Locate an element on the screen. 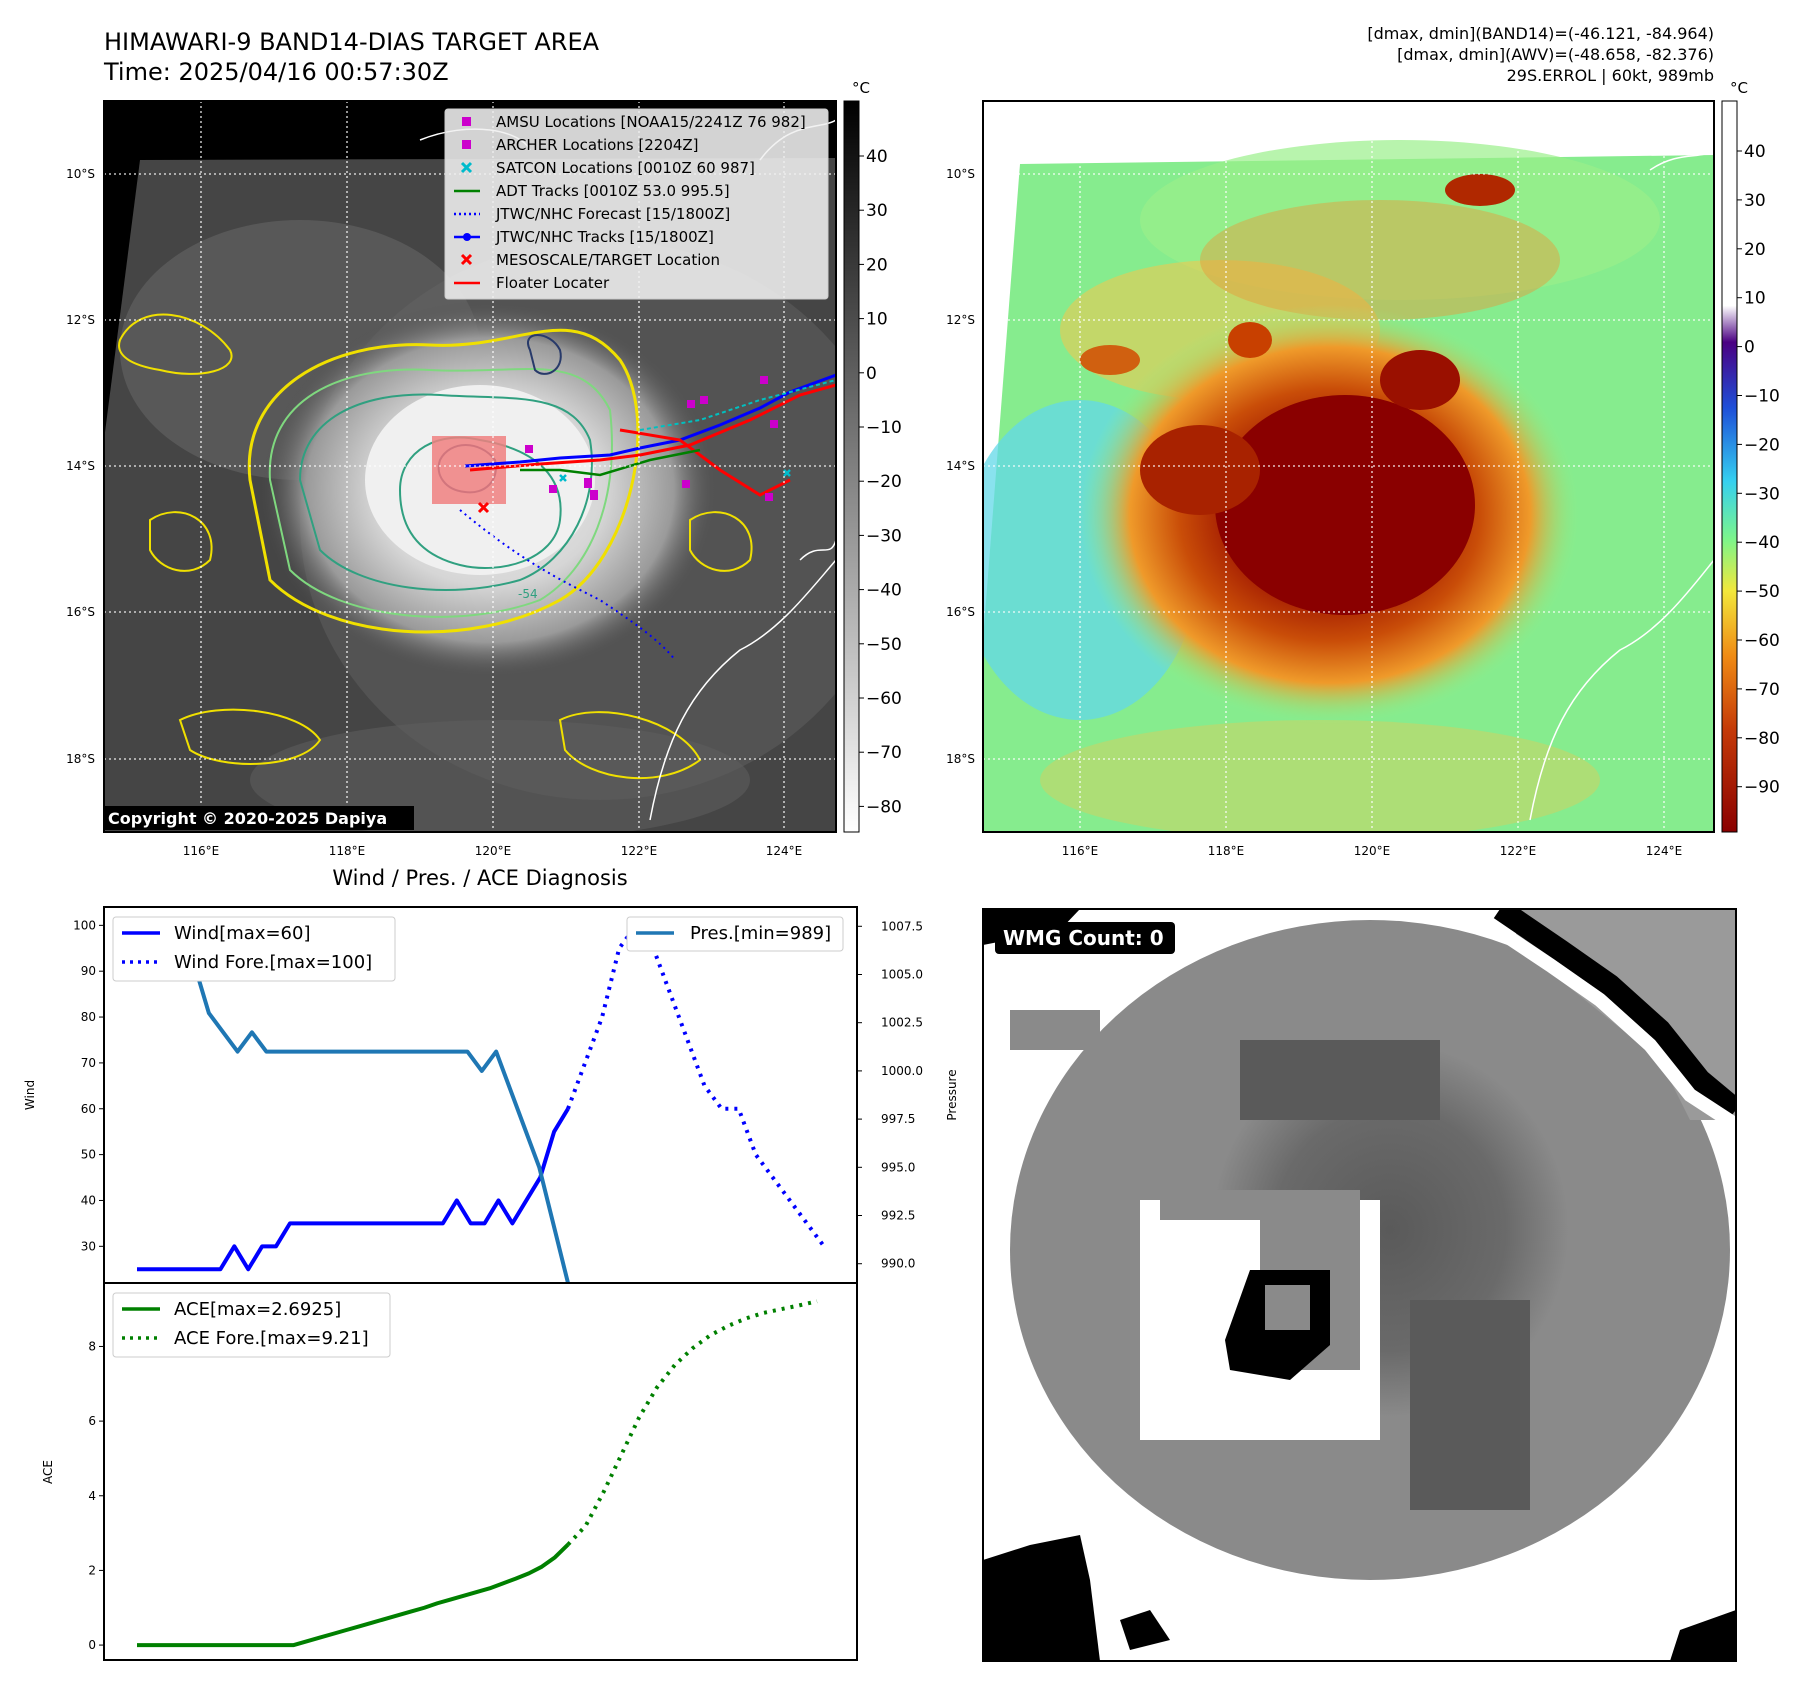 This screenshot has width=1797, height=1690. legend-item-label: JTWC/NHC Forecast [15/1800Z] is located at coordinates (612, 214).